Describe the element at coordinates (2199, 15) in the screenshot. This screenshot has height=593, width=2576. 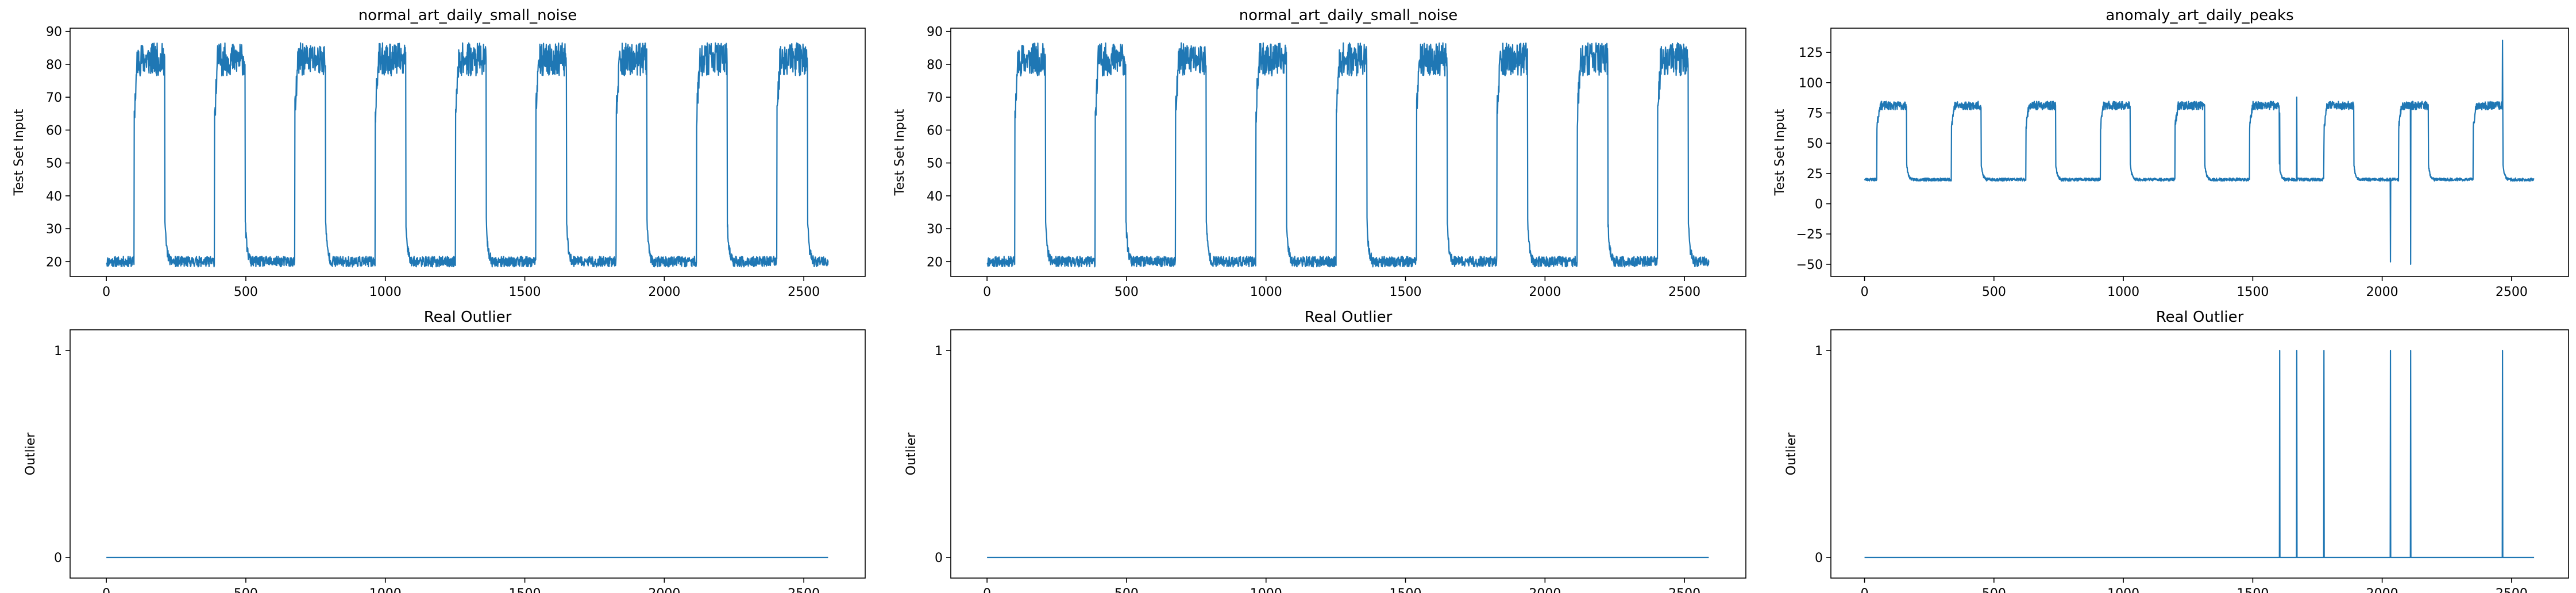
I see `subplot-title: anomaly_art_daily_peaks` at that location.